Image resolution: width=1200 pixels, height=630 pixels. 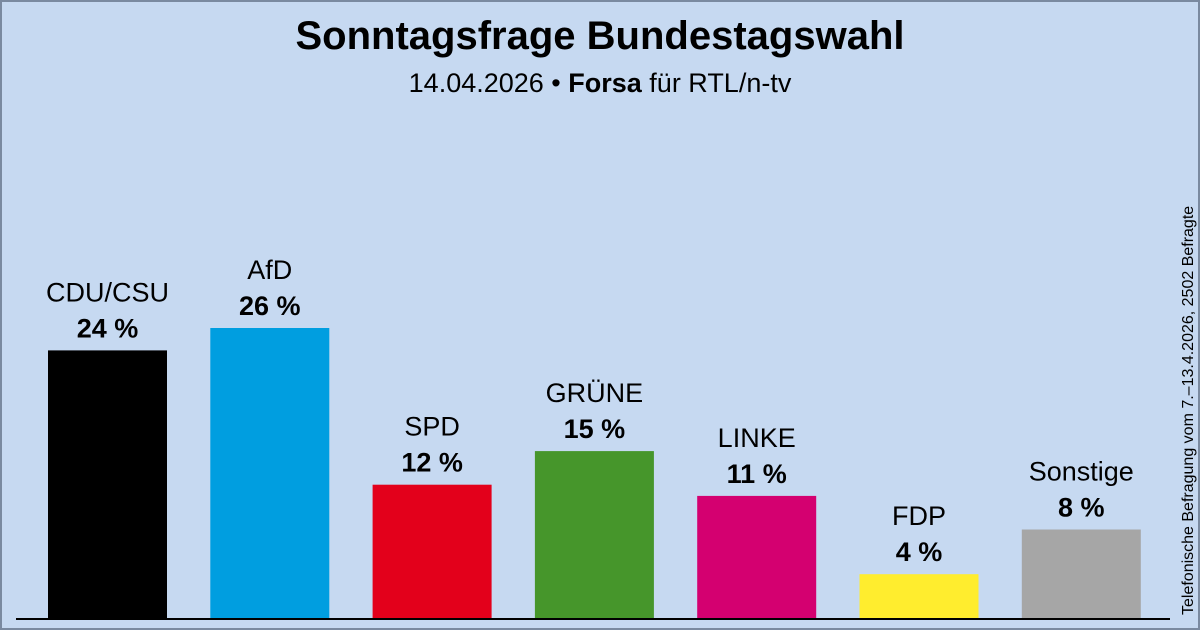 What do you see at coordinates (476, 83) in the screenshot?
I see `poll-date: 14.04.2026` at bounding box center [476, 83].